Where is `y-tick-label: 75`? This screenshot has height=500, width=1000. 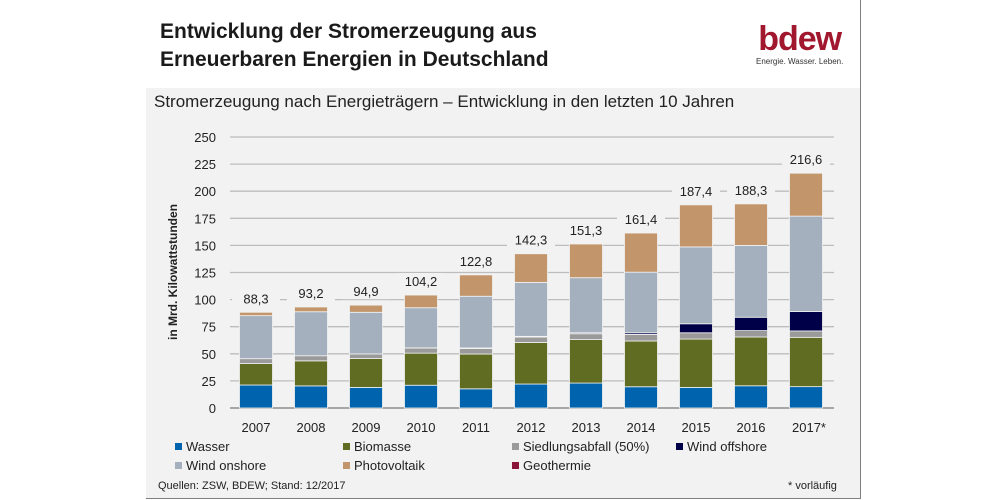
y-tick-label: 75 is located at coordinates (209, 327).